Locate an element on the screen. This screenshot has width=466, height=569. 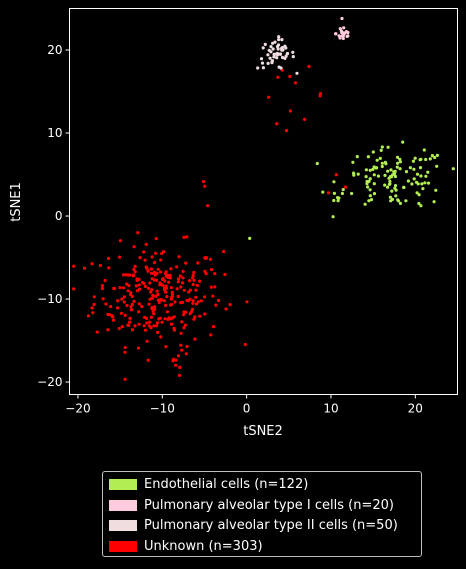
y-tick-label: 10 is located at coordinates (54, 133).